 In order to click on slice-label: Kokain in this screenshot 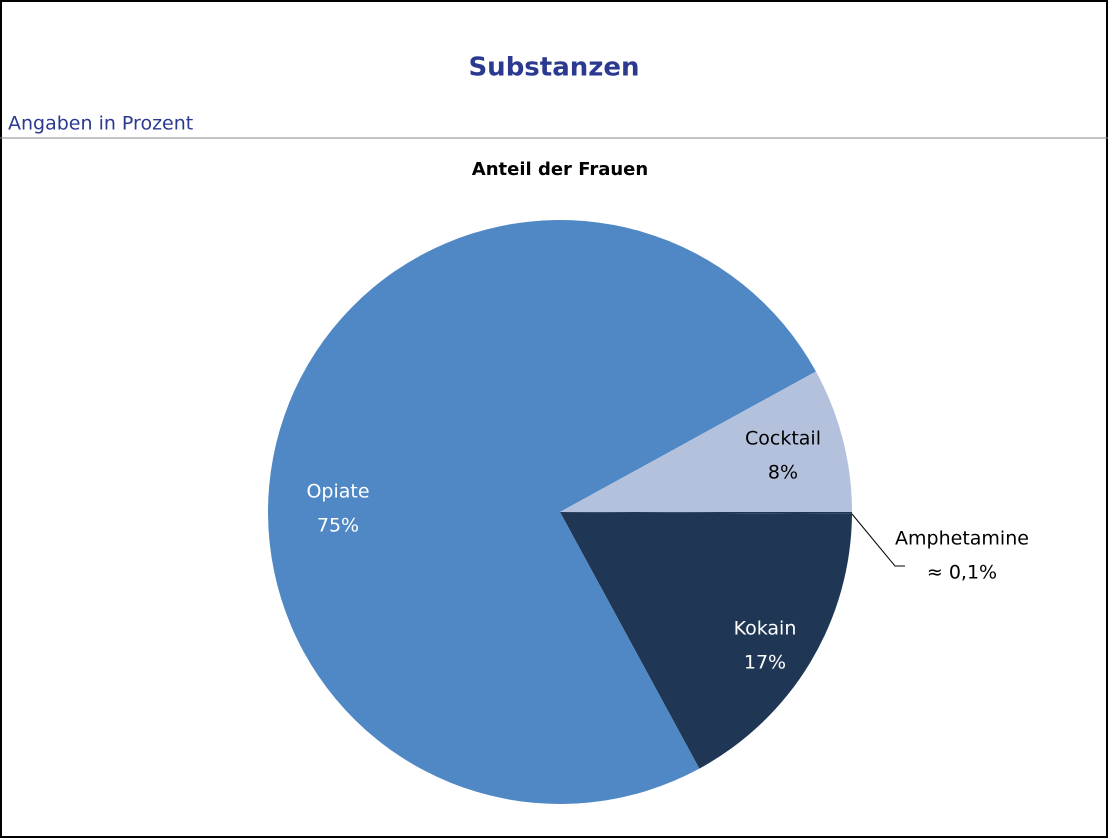, I will do `click(765, 629)`.